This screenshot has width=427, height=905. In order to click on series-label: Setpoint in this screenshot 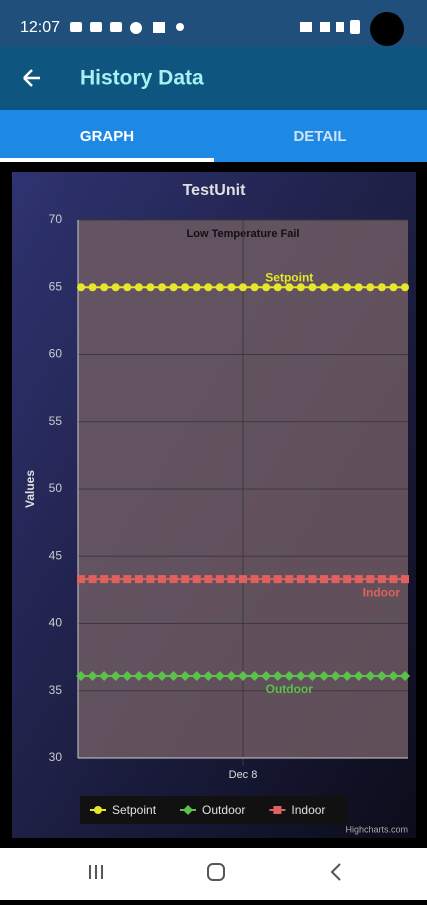, I will do `click(289, 277)`.